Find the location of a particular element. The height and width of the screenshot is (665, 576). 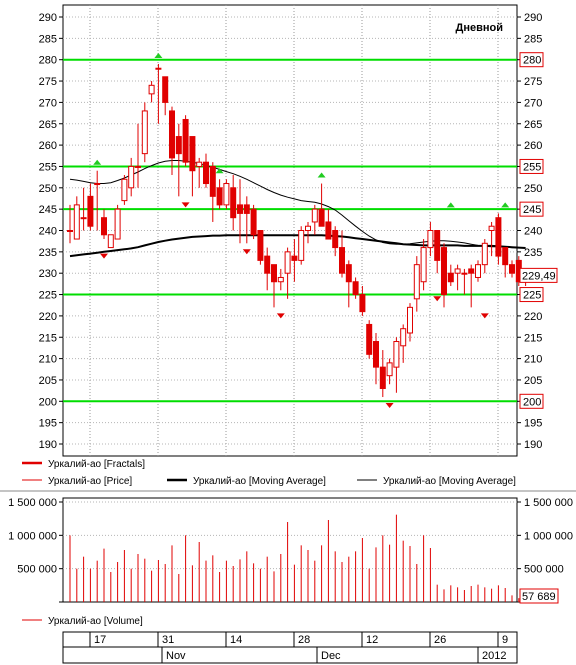

last-price-box is located at coordinates (538, 275).